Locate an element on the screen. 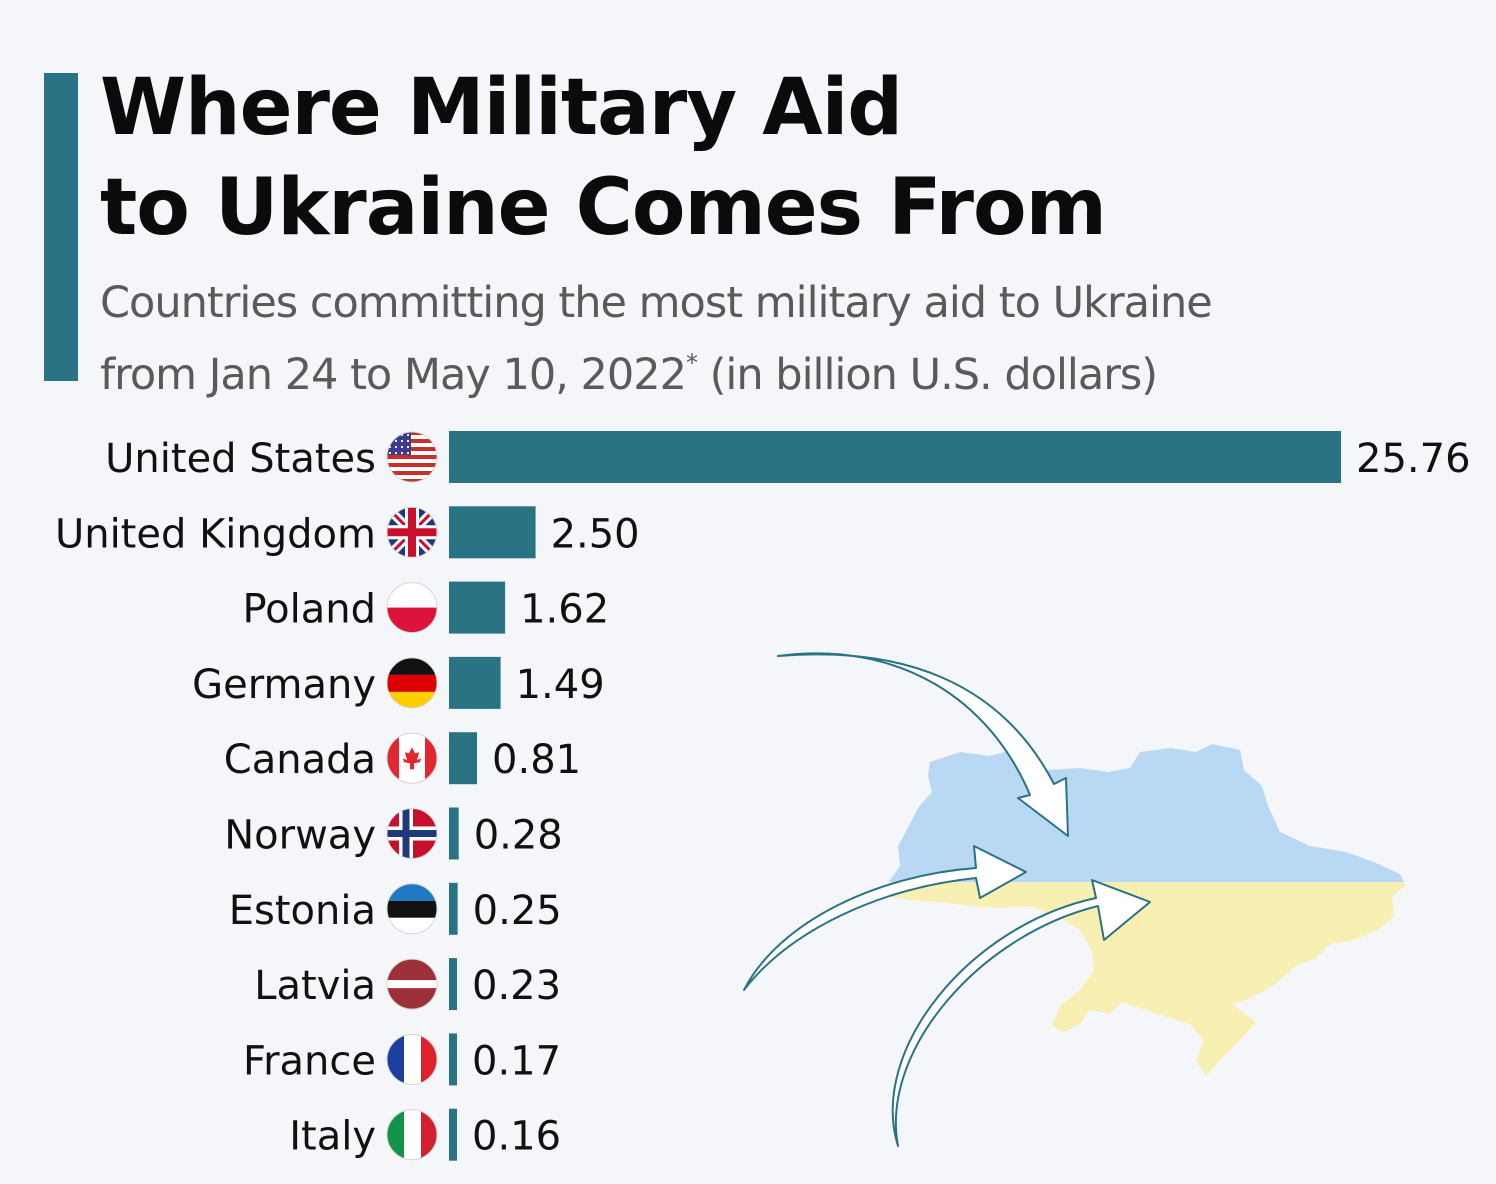 This screenshot has width=1496, height=1184. italy-flag-icon is located at coordinates (412, 1135).